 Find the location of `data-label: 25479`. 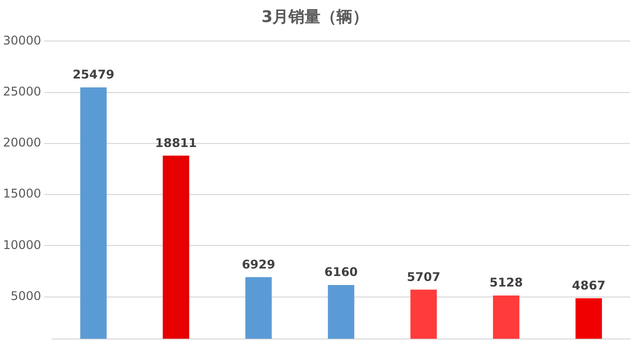

data-label: 25479 is located at coordinates (93, 75).